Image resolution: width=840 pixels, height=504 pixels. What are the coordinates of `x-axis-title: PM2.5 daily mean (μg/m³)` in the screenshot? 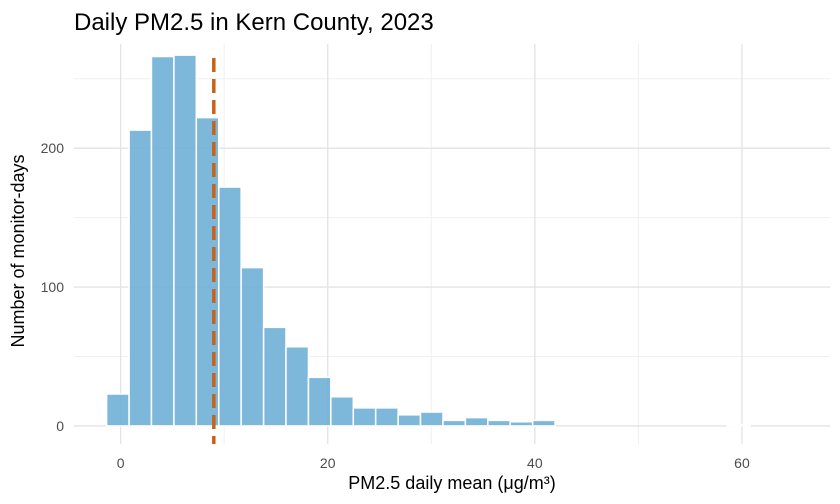 It's located at (451, 483).